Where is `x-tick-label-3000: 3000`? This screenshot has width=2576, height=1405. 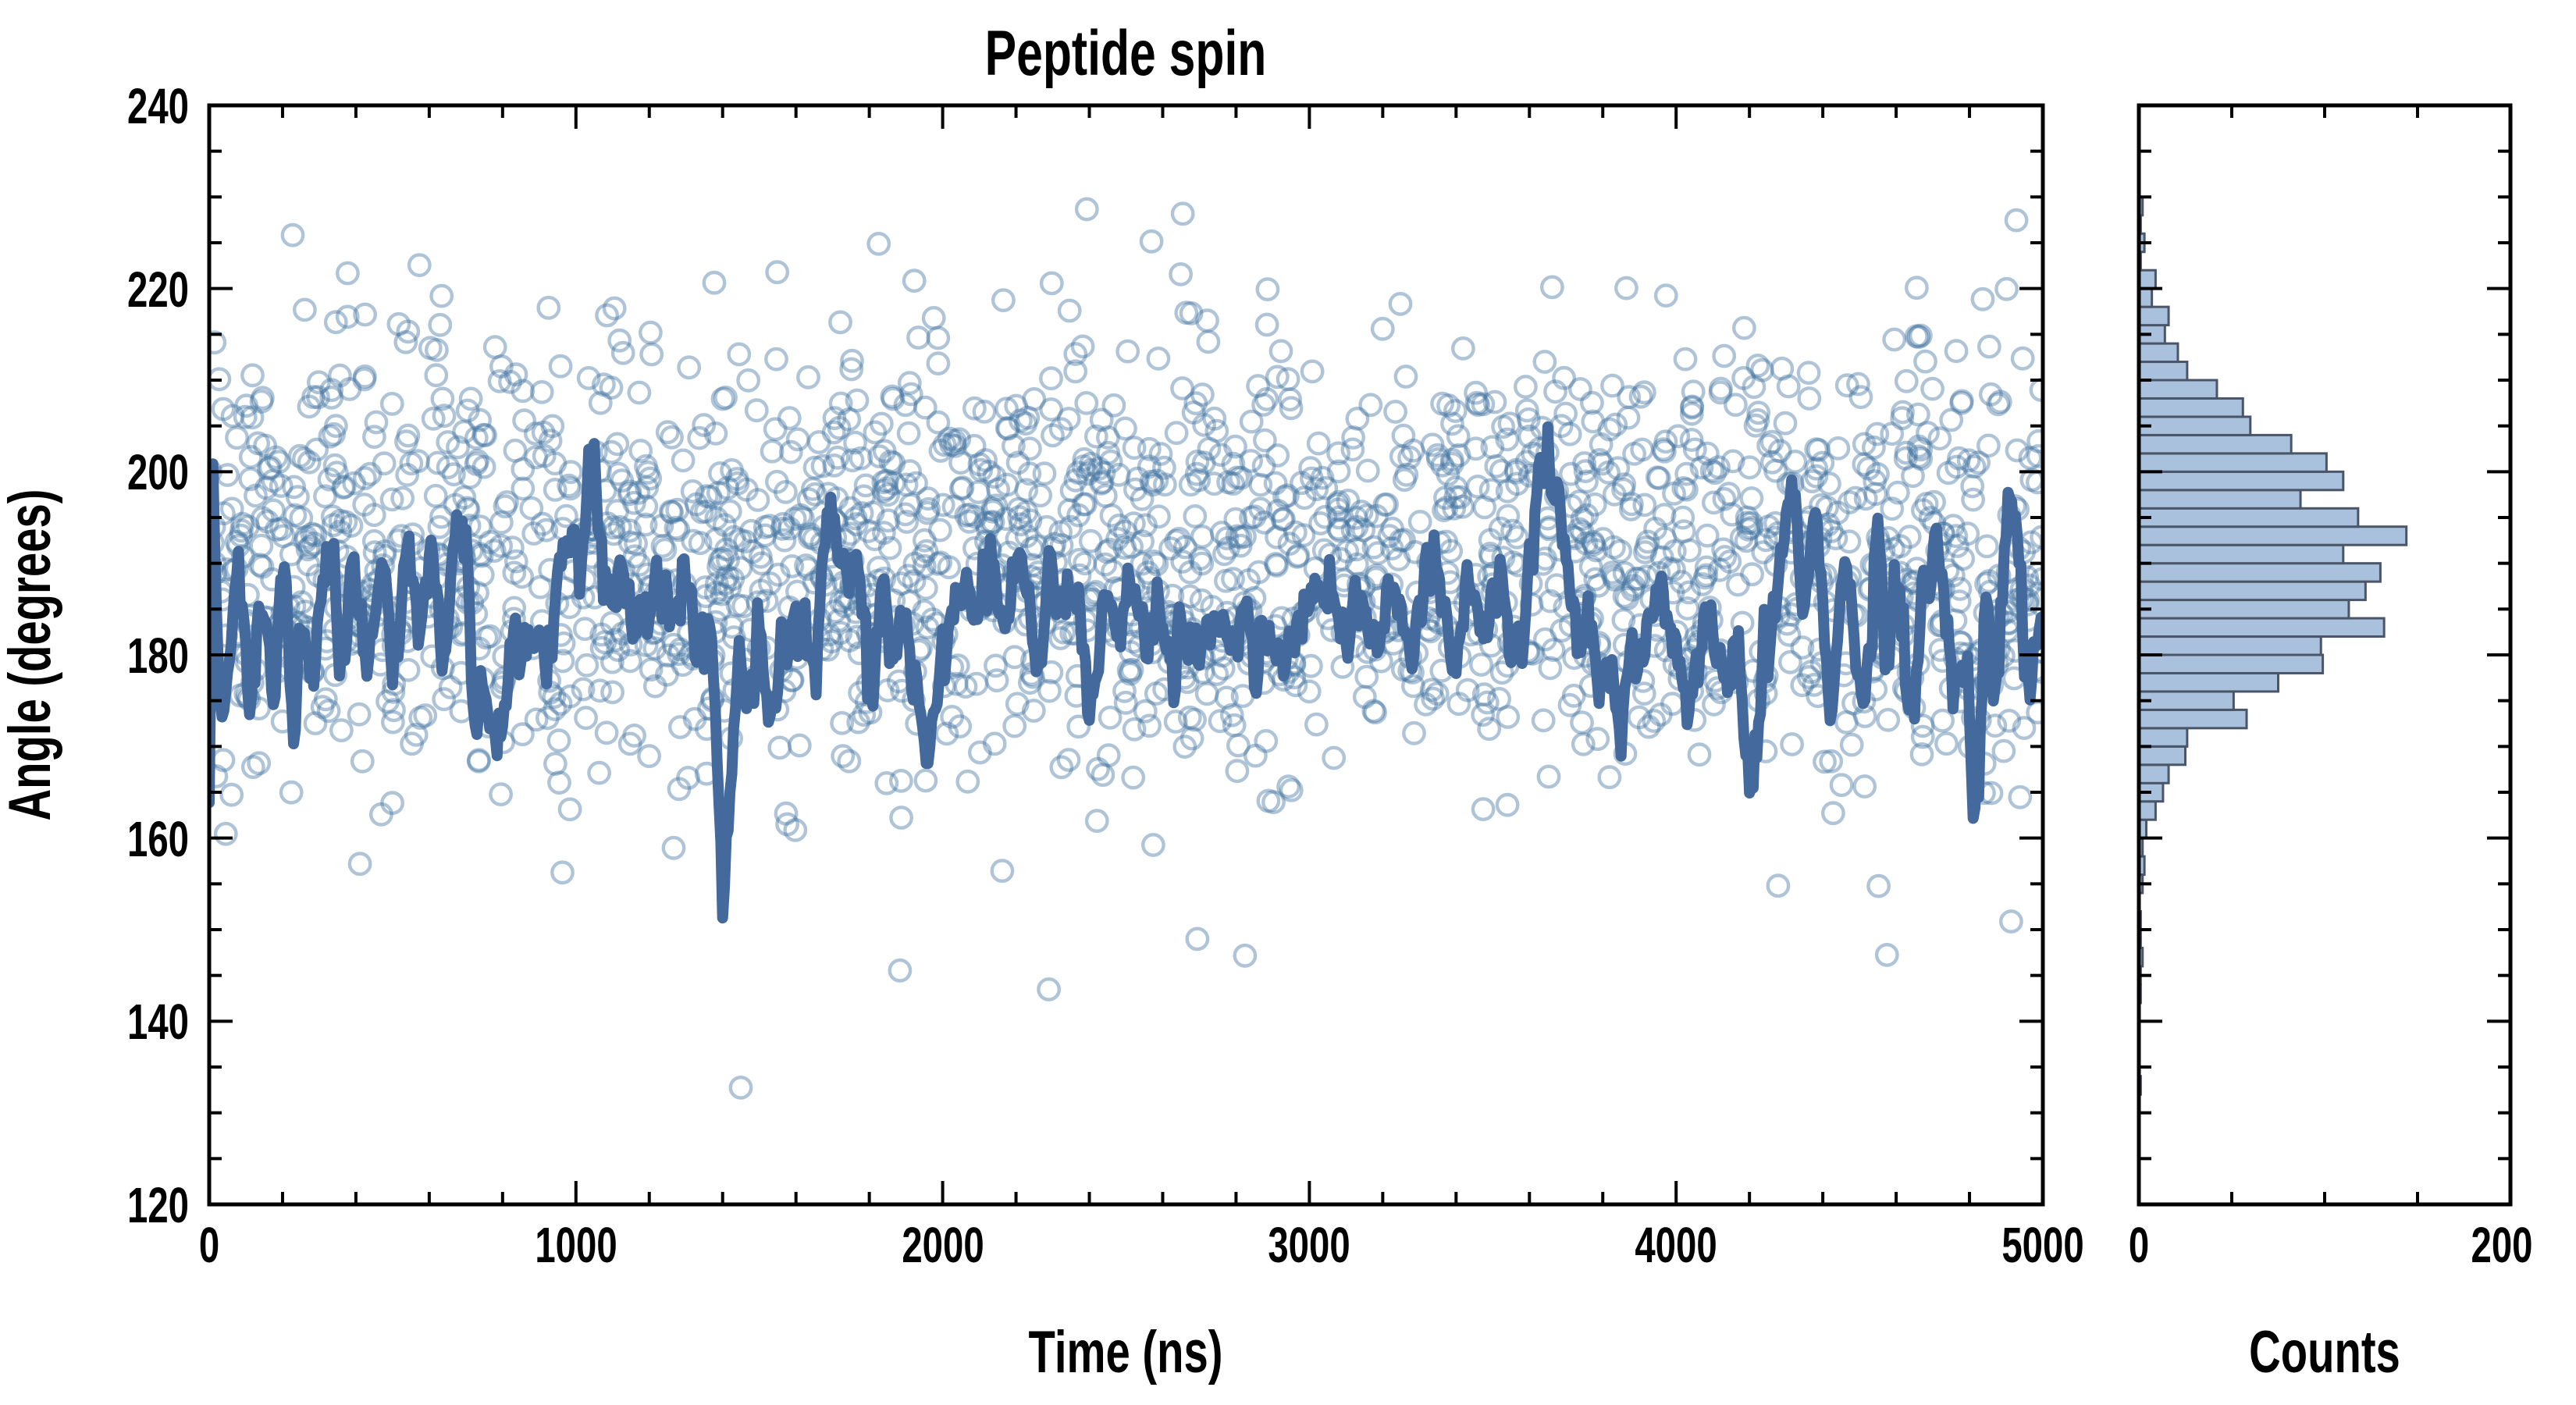
x-tick-label-3000: 3000 is located at coordinates (1309, 1245).